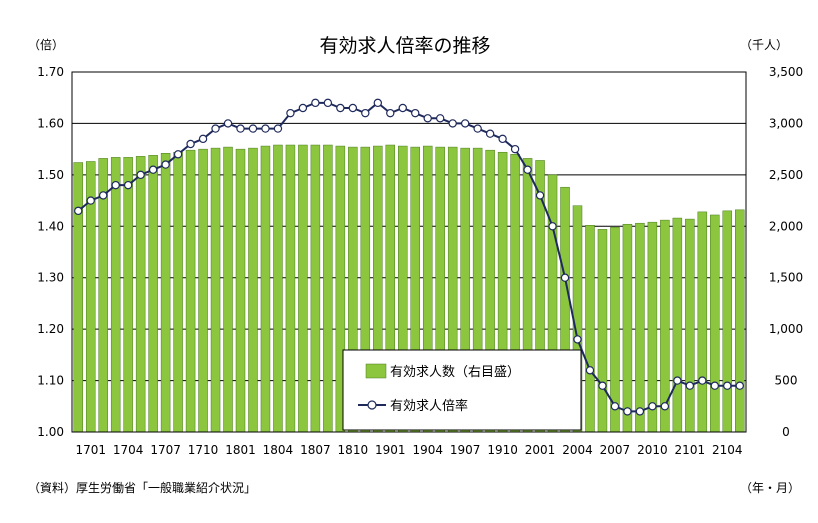 This screenshot has height=523, width=818. I want to click on x-tick-label: 2010, so click(652, 450).